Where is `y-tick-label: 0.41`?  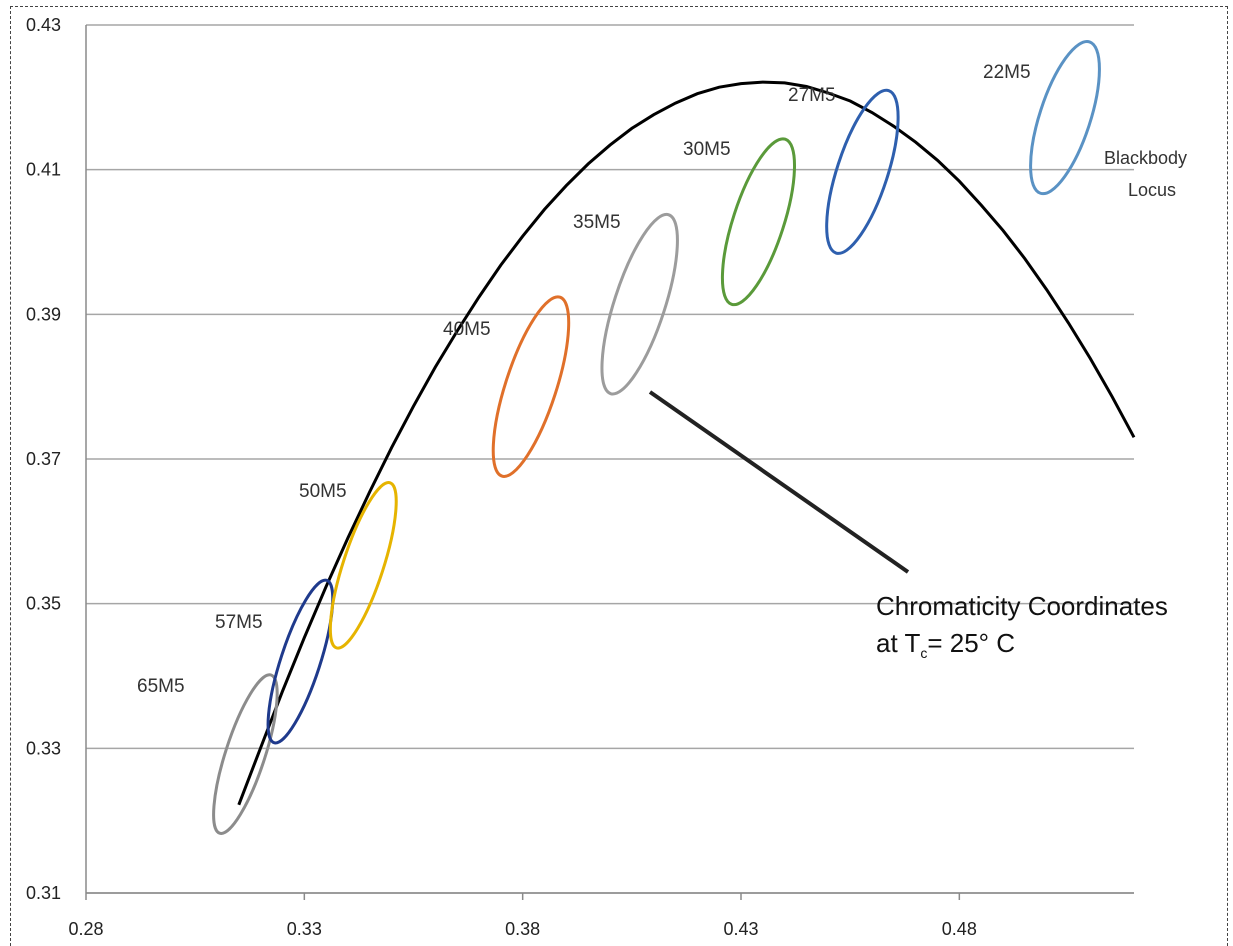
y-tick-label: 0.41 is located at coordinates (43, 170).